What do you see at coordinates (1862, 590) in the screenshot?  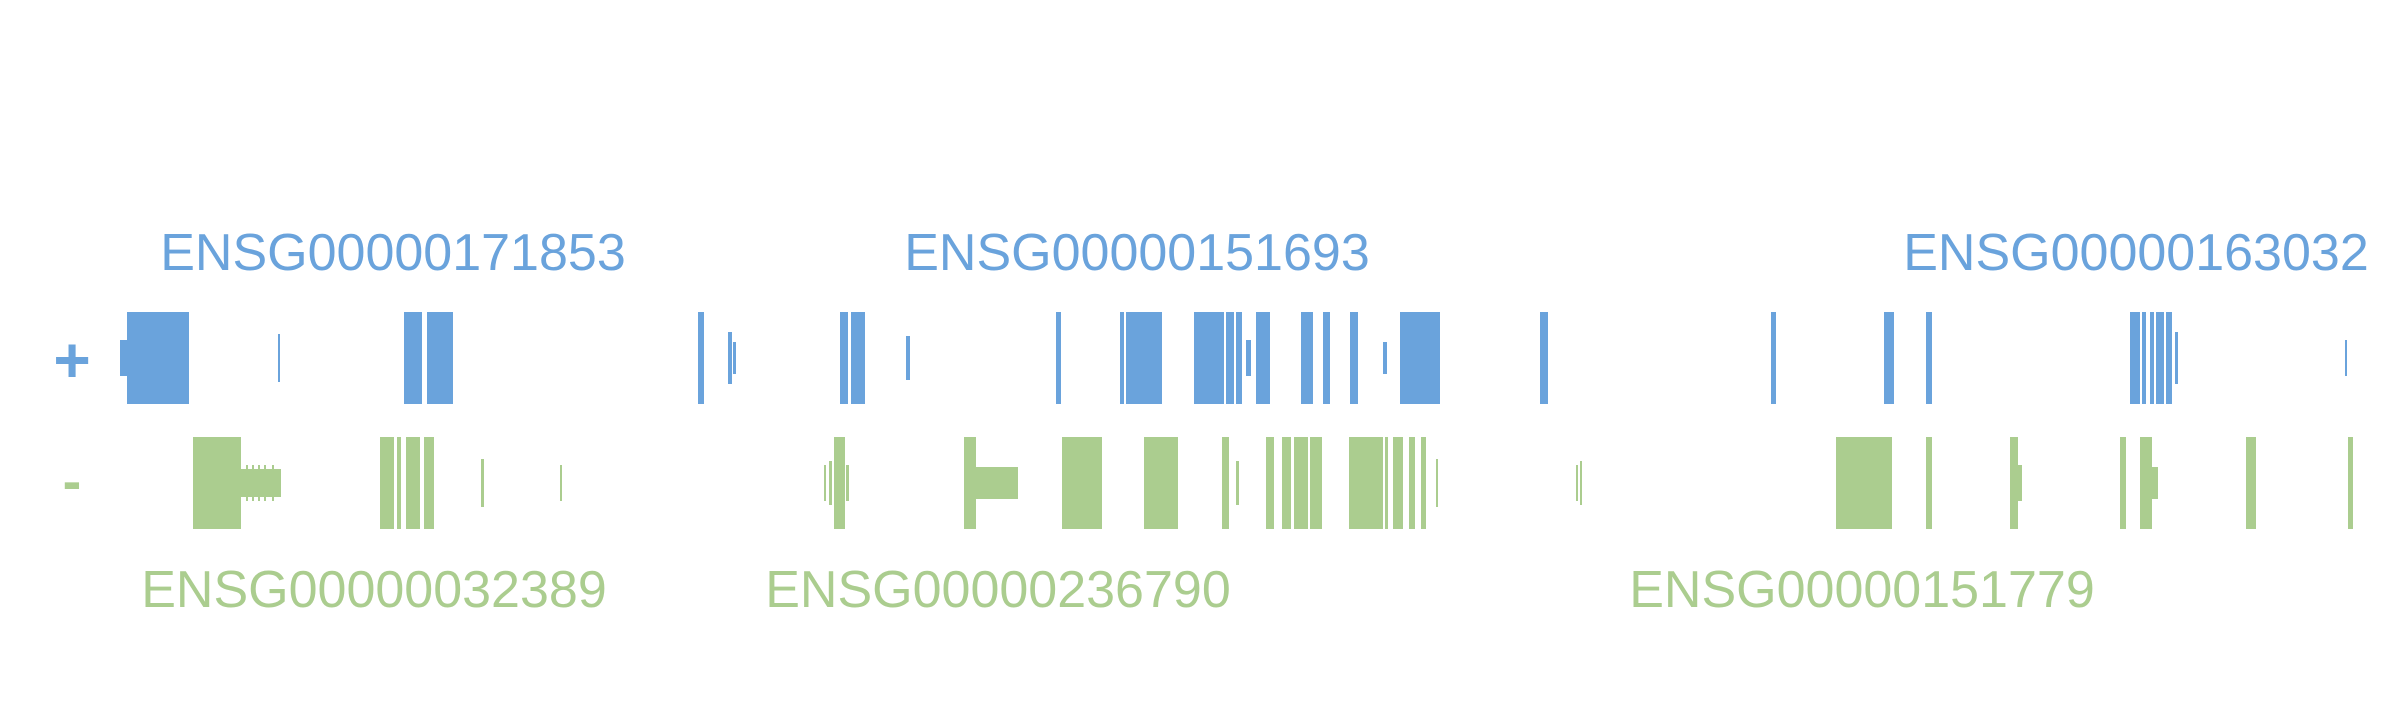 I see `gene-label-minus: ENSG00000151779` at bounding box center [1862, 590].